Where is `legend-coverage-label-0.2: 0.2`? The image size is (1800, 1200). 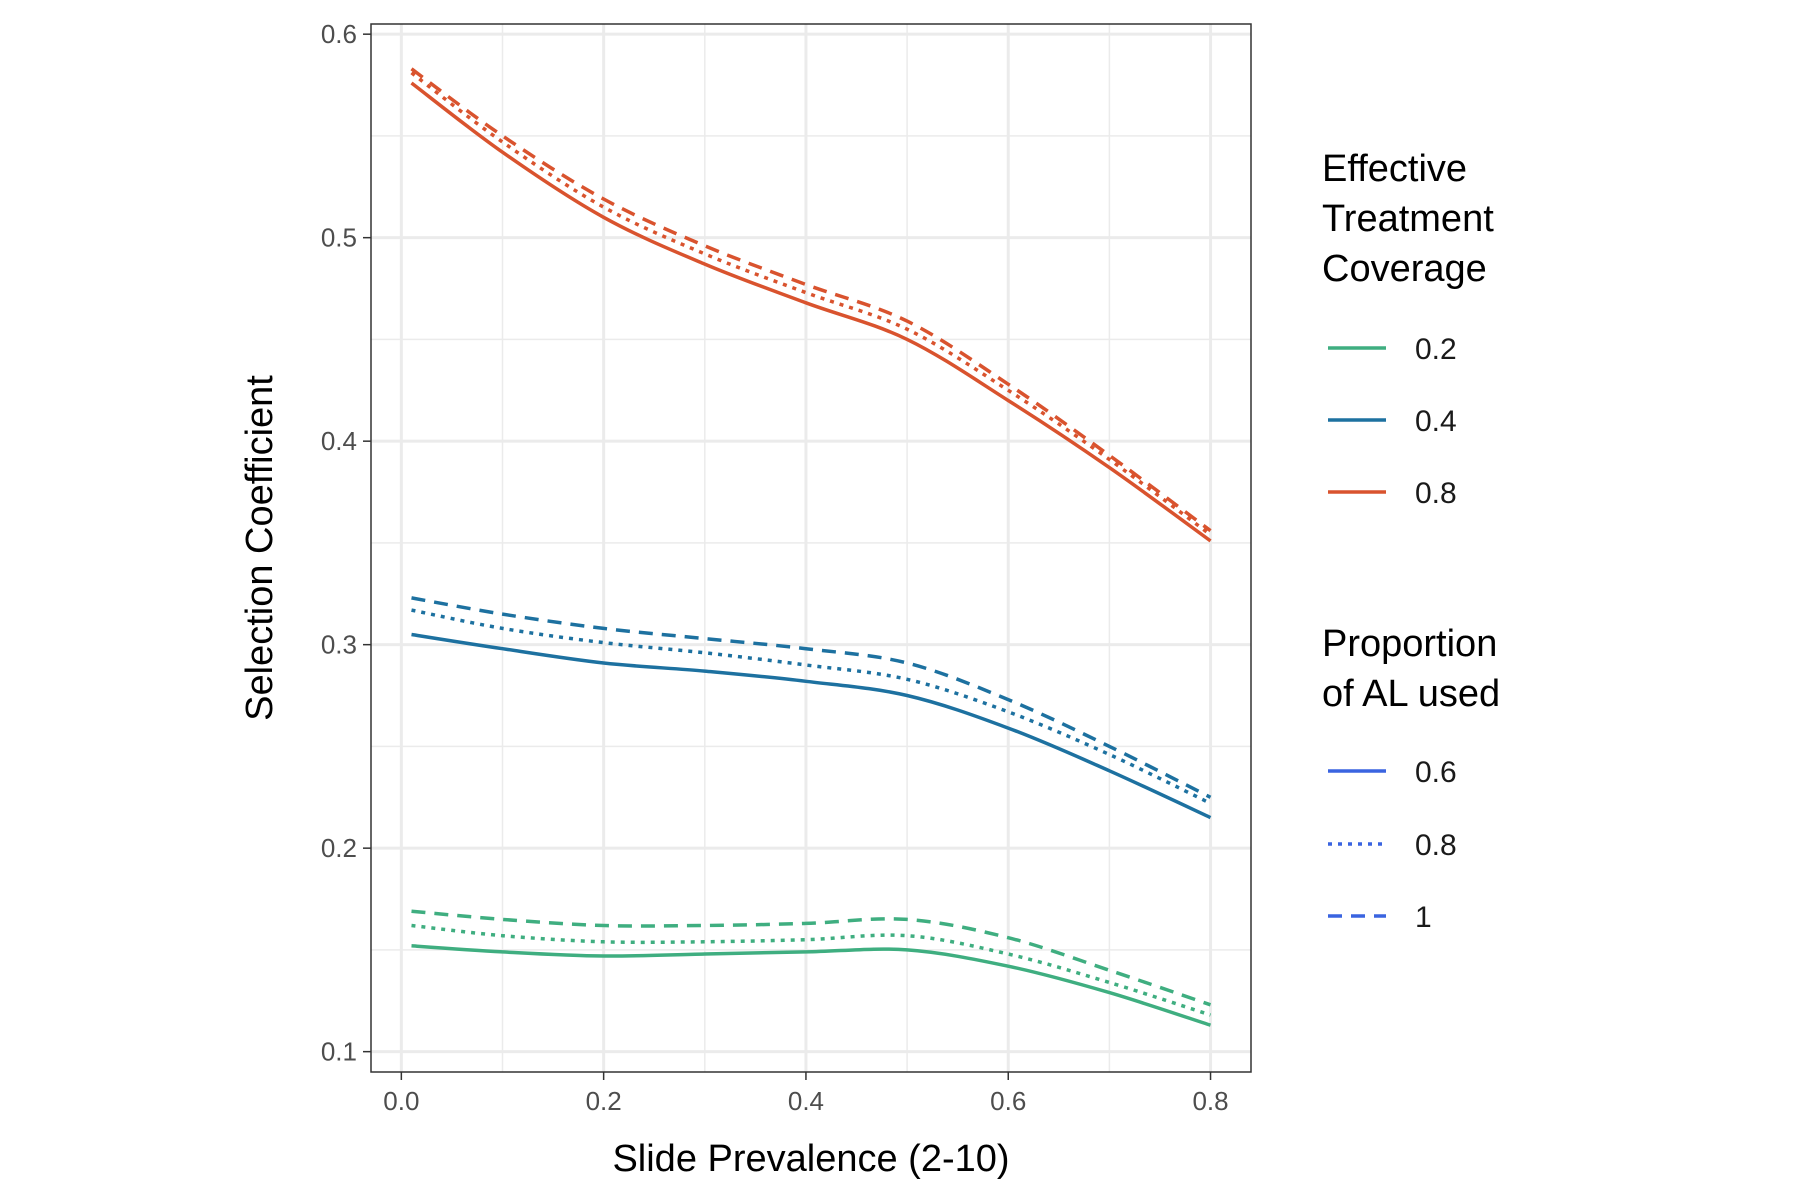
legend-coverage-label-0.2: 0.2 is located at coordinates (1436, 349).